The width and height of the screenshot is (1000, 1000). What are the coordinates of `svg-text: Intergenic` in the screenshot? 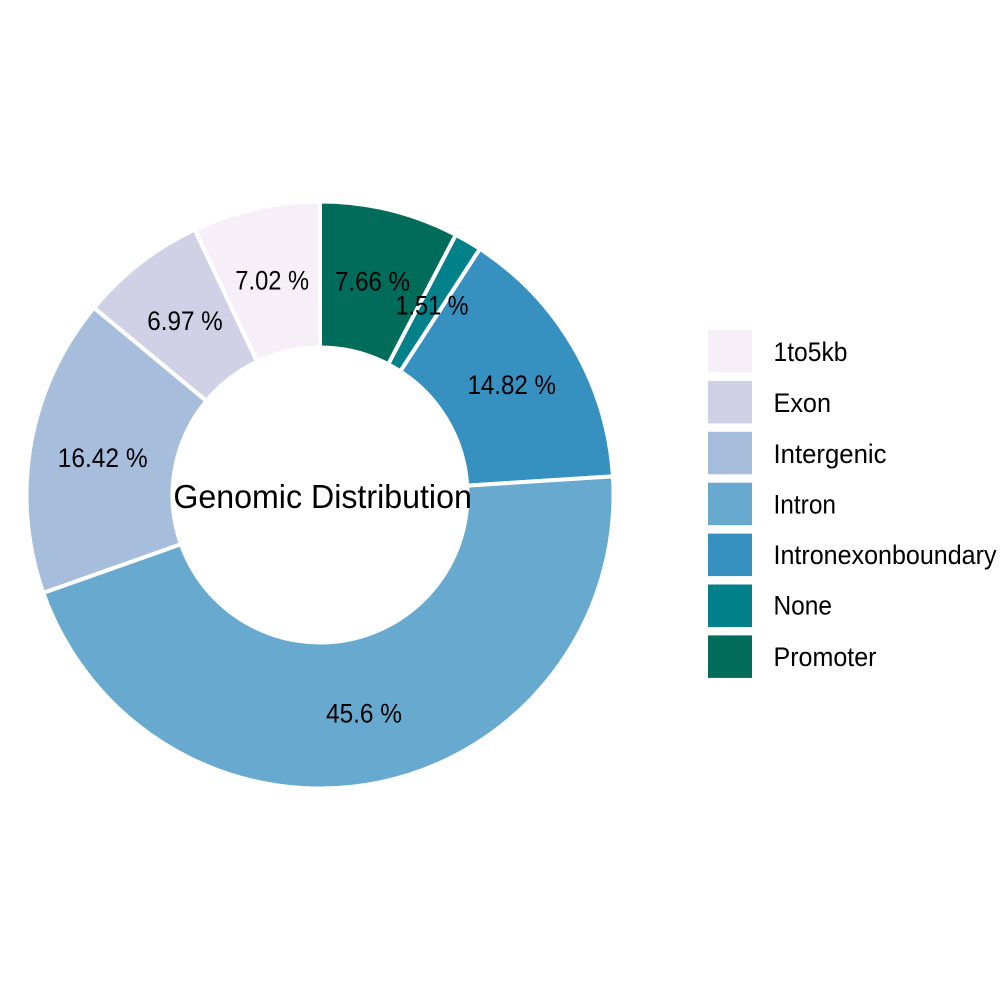 It's located at (830, 454).